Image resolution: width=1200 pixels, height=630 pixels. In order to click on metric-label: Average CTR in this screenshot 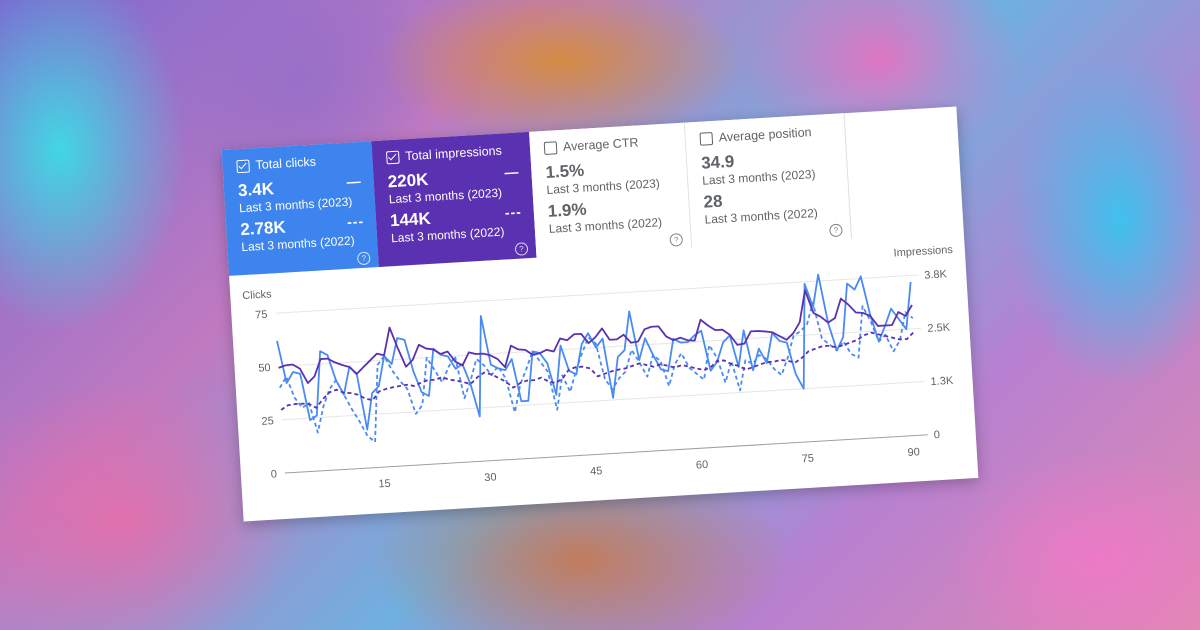, I will do `click(600, 144)`.